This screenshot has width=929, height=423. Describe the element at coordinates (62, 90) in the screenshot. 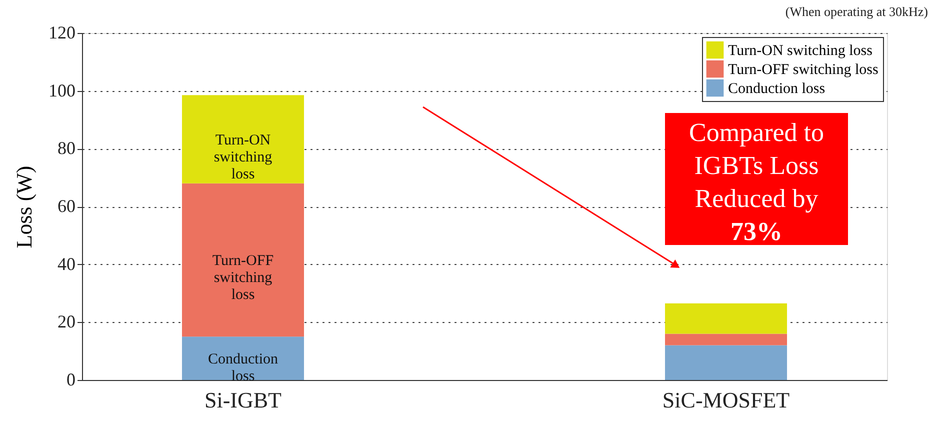

I see `y-tick-label: 100` at that location.